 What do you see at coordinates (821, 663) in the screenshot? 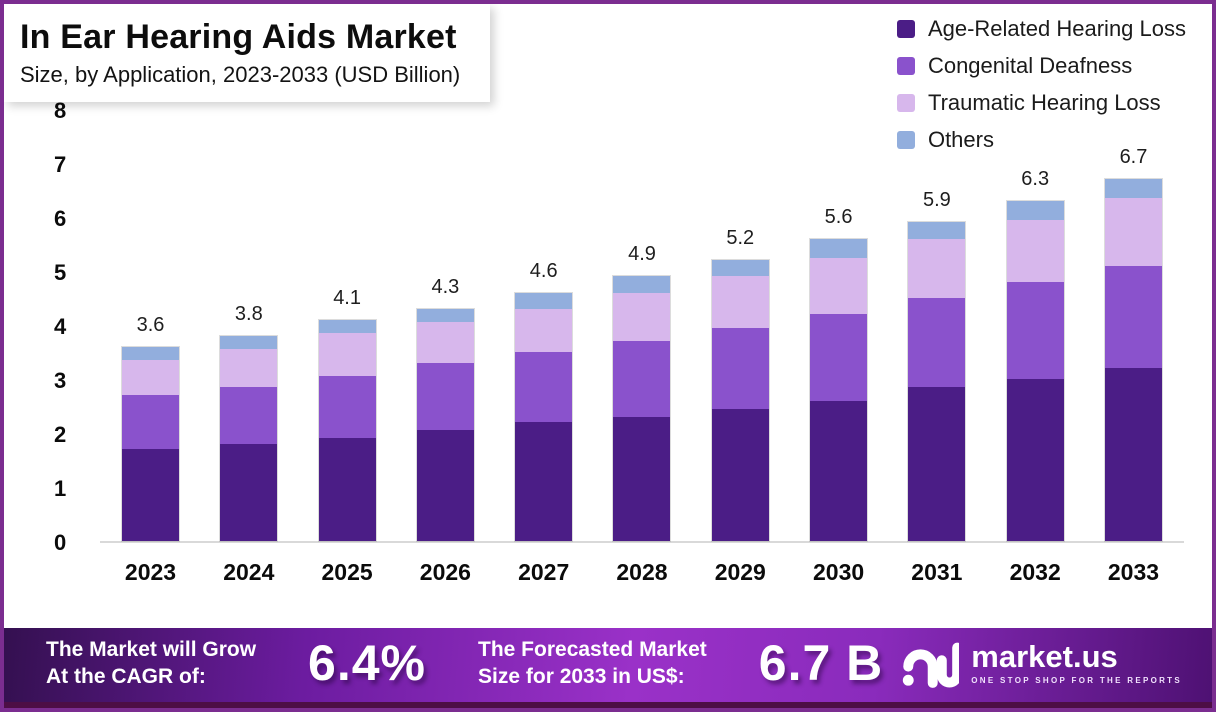
I see `forecast-value: 6.7 B` at bounding box center [821, 663].